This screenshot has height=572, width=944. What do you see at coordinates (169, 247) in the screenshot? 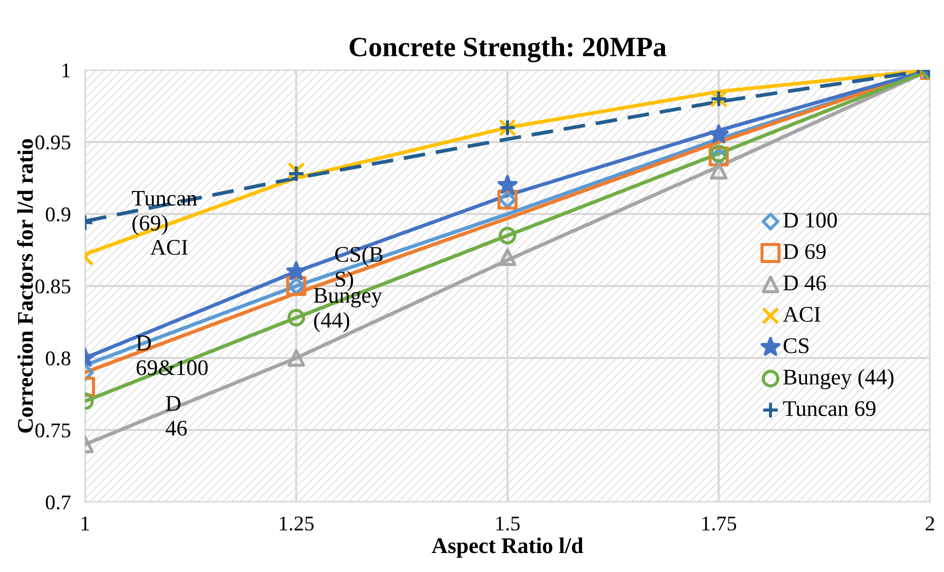
I see `annotation: ACI` at bounding box center [169, 247].